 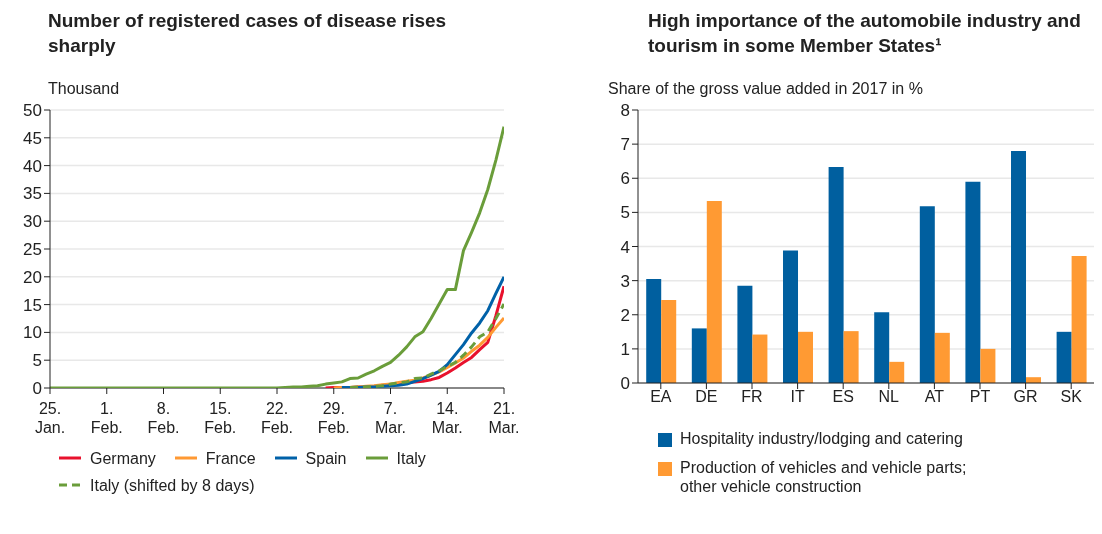 What do you see at coordinates (1025, 397) in the screenshot?
I see `x-tick-label: GR` at bounding box center [1025, 397].